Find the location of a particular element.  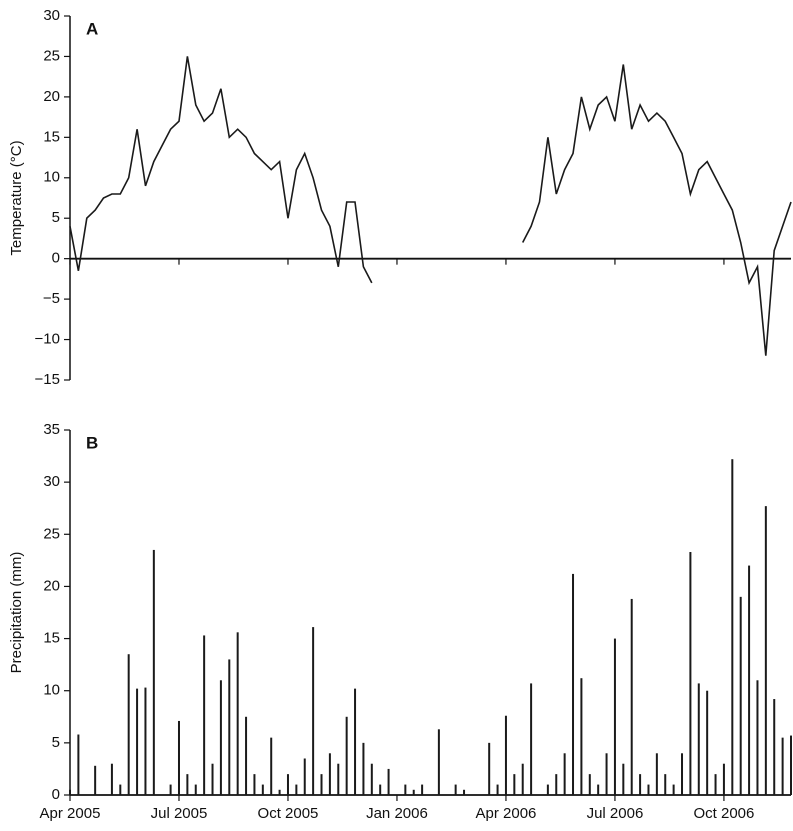

x-tick-label: Apr 2005 is located at coordinates (70, 813).